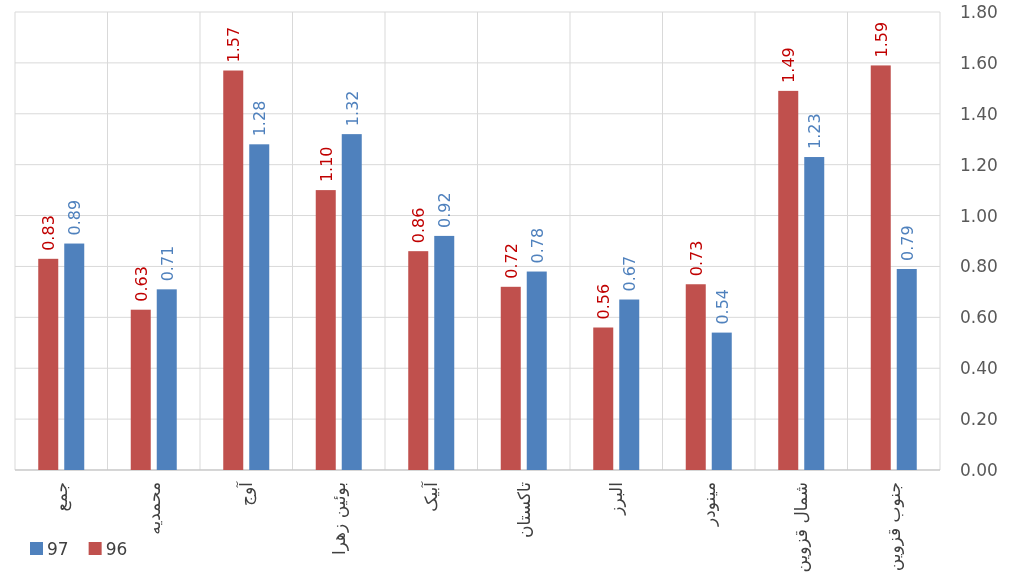  What do you see at coordinates (116, 549) in the screenshot?
I see `legend-label: 96` at bounding box center [116, 549].